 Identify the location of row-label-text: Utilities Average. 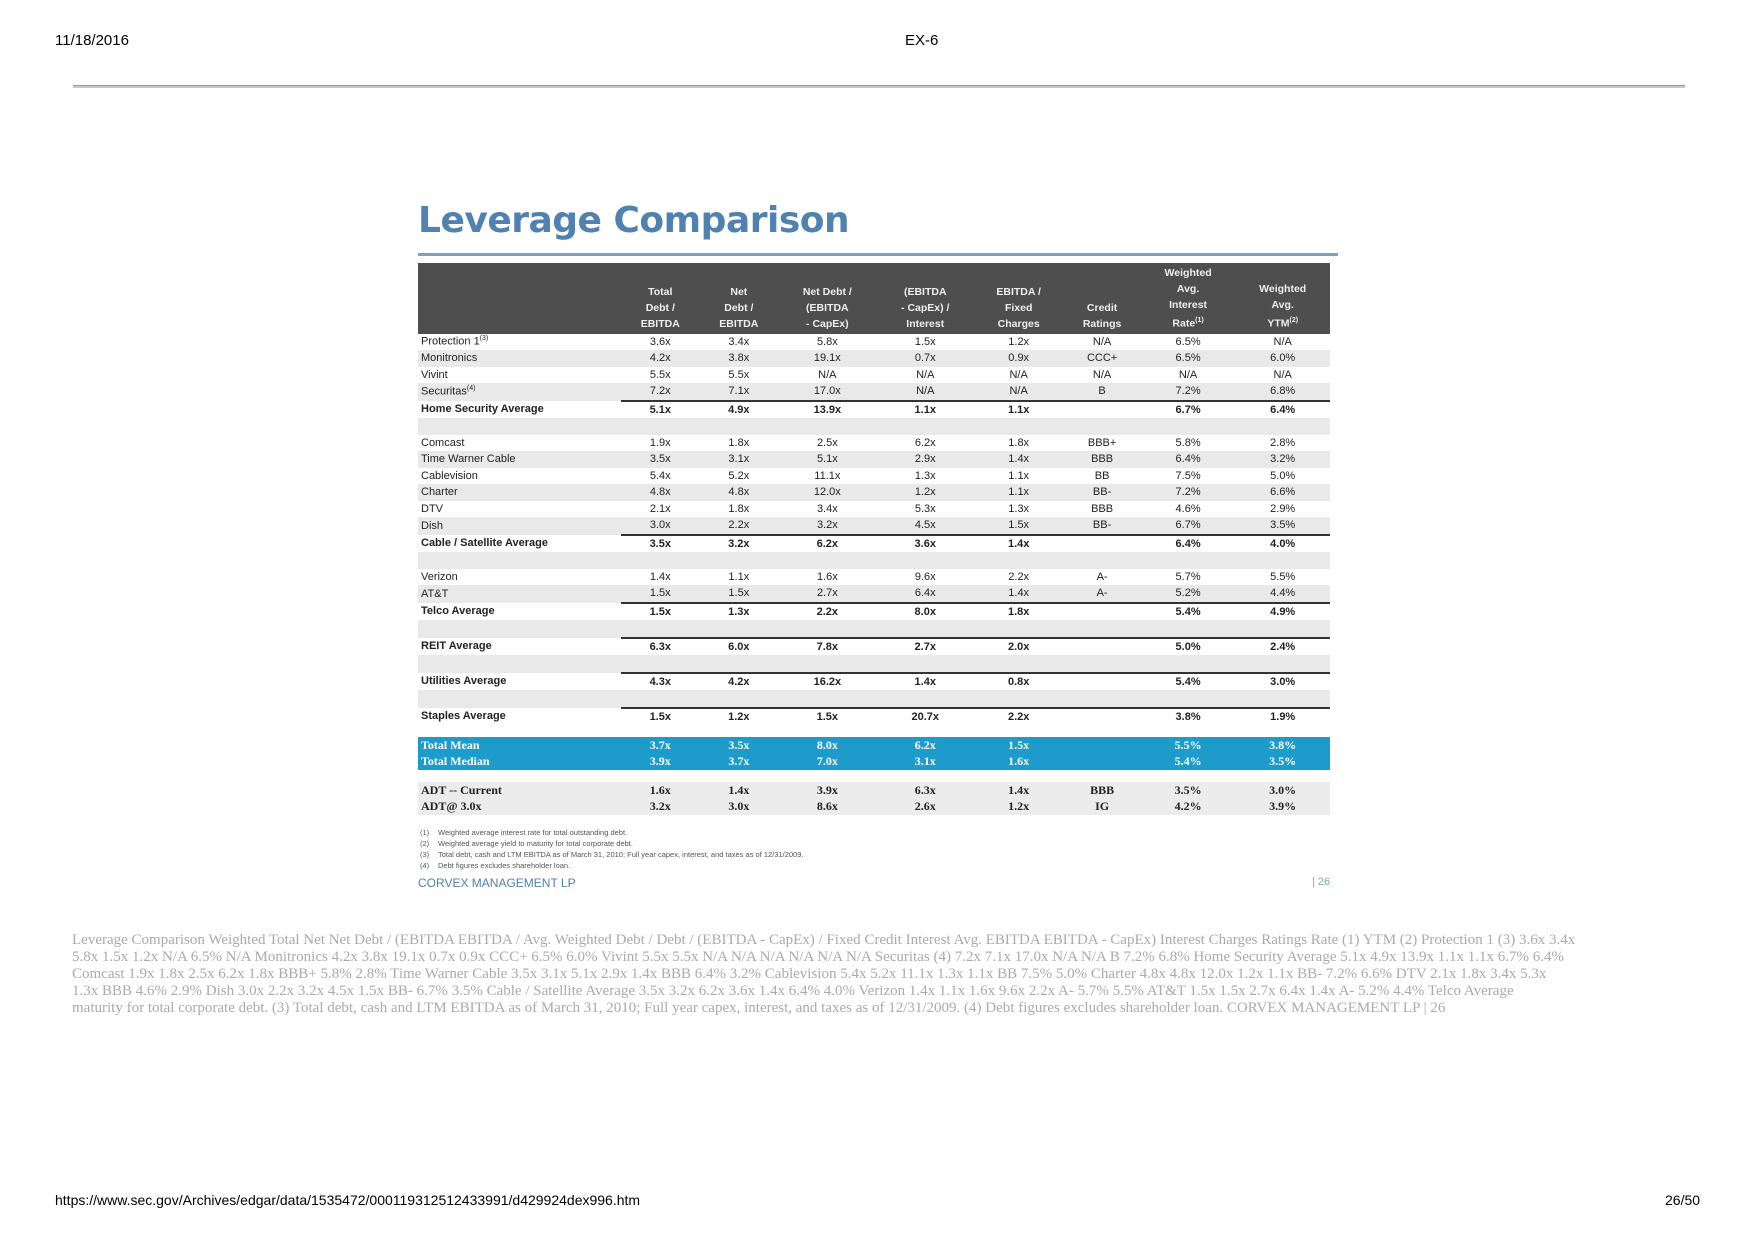
(464, 681).